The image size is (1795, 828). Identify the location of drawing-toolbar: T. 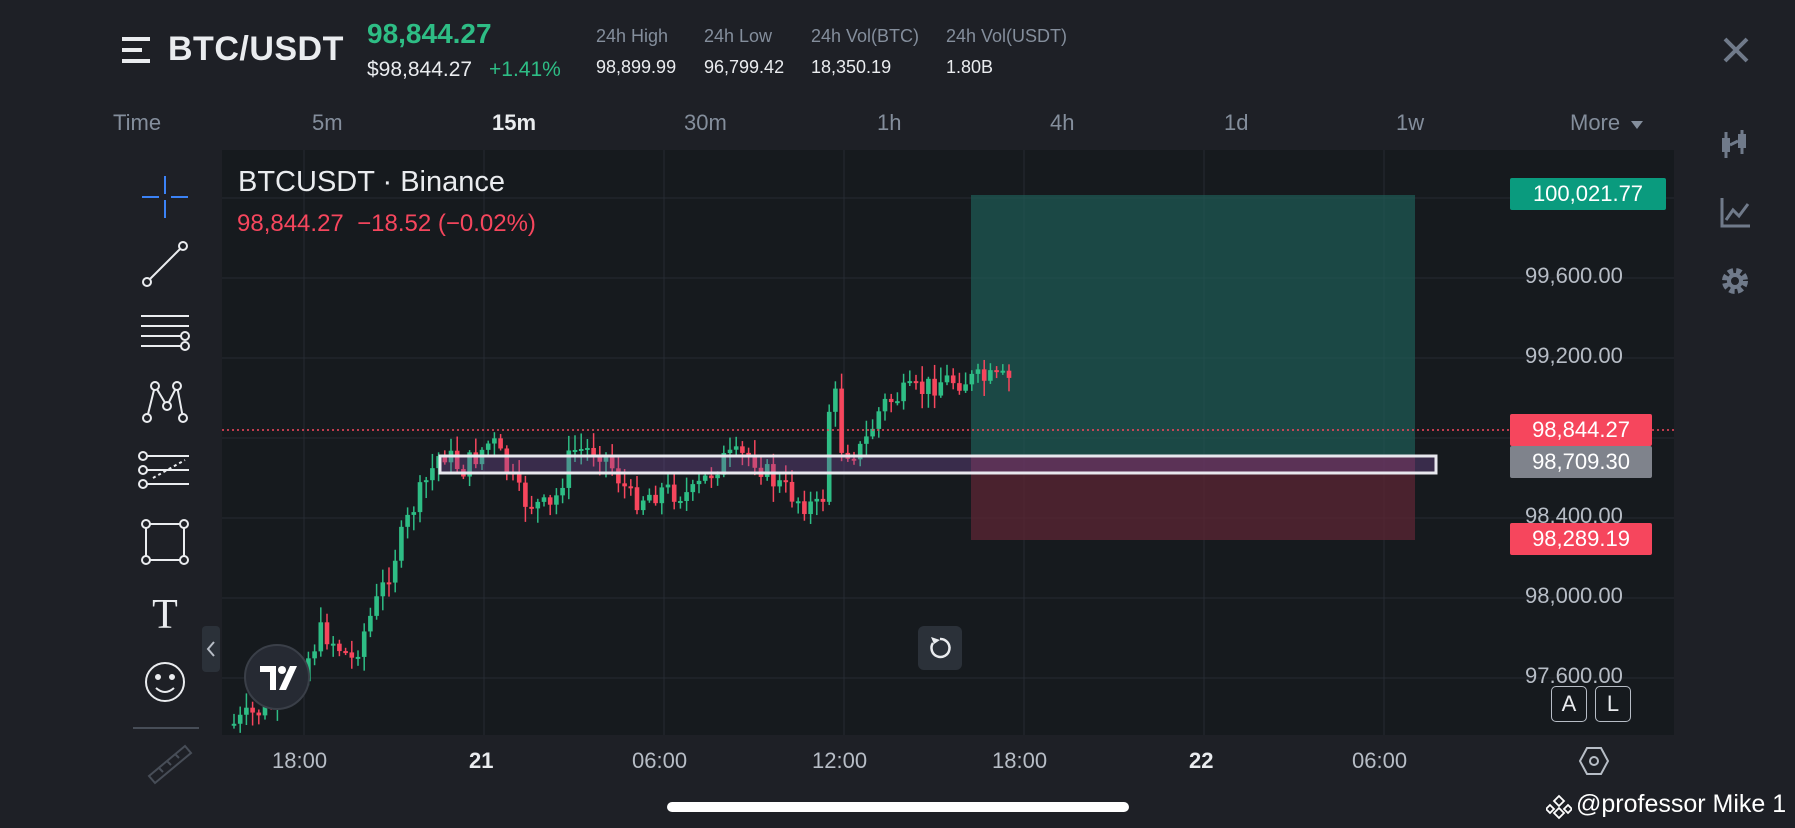
(163, 467).